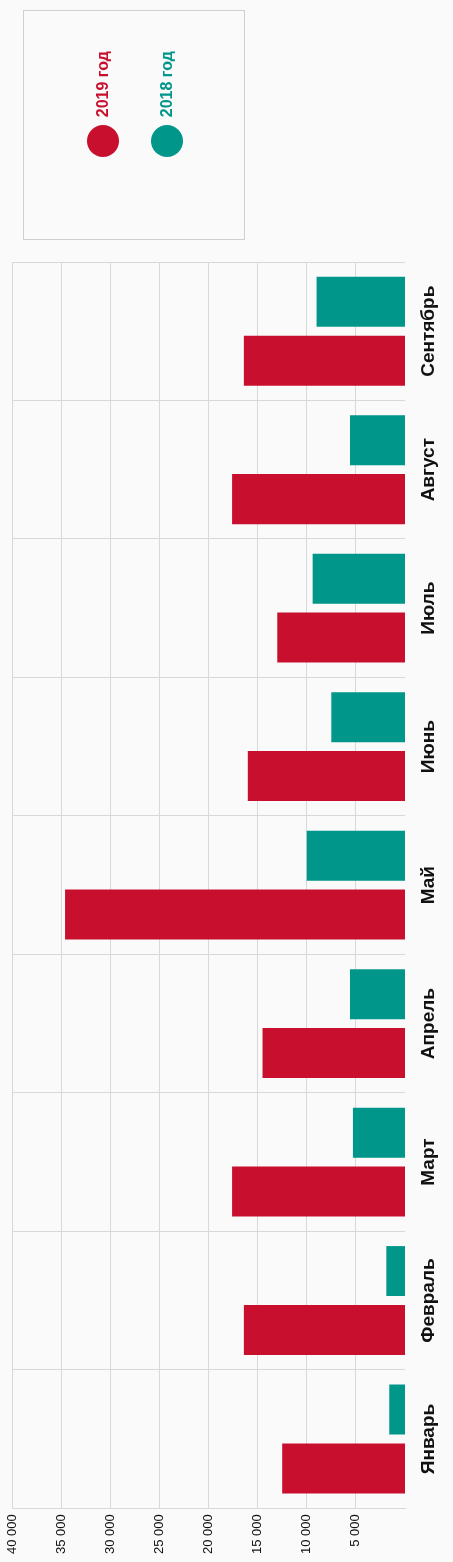  I want to click on x-tick-label: 25 000, so click(158, 1534).